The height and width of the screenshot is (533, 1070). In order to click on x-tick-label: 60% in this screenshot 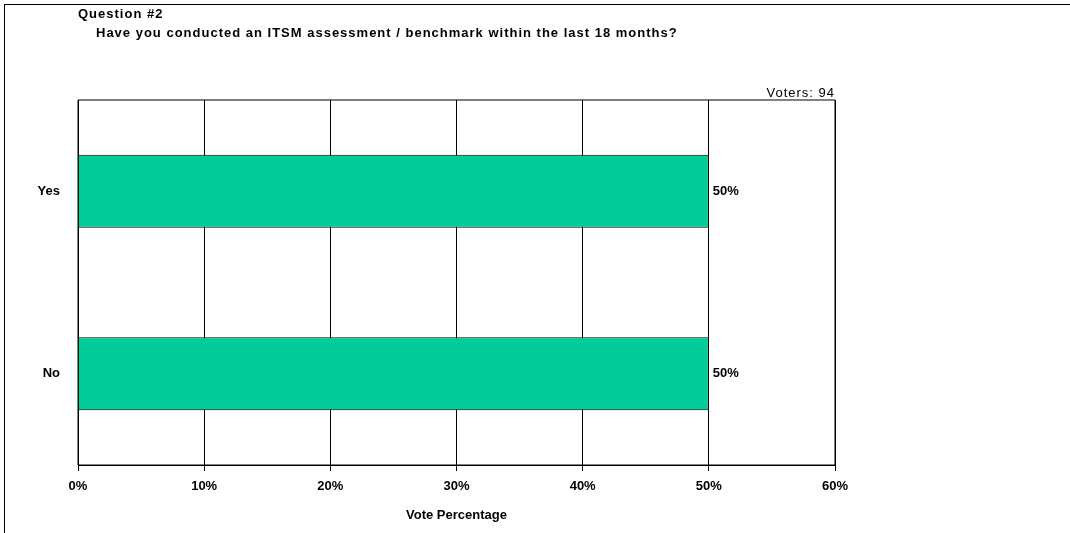, I will do `click(835, 486)`.